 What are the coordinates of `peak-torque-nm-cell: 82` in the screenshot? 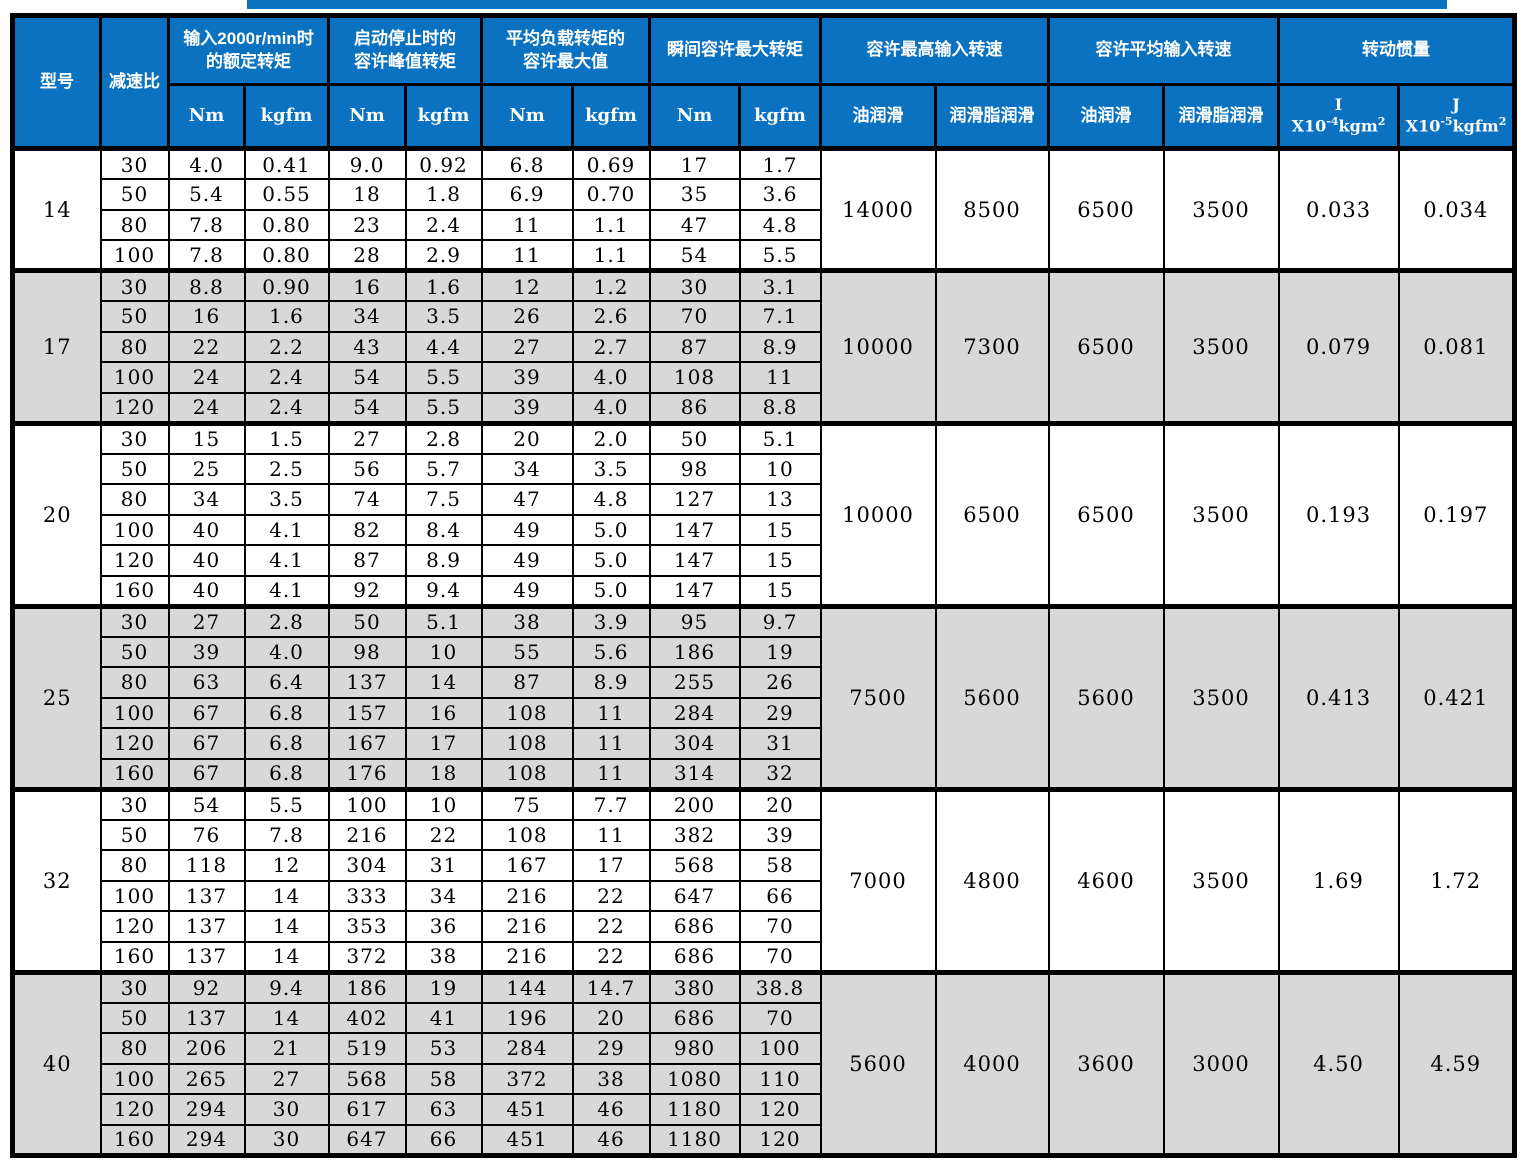 It's located at (367, 529).